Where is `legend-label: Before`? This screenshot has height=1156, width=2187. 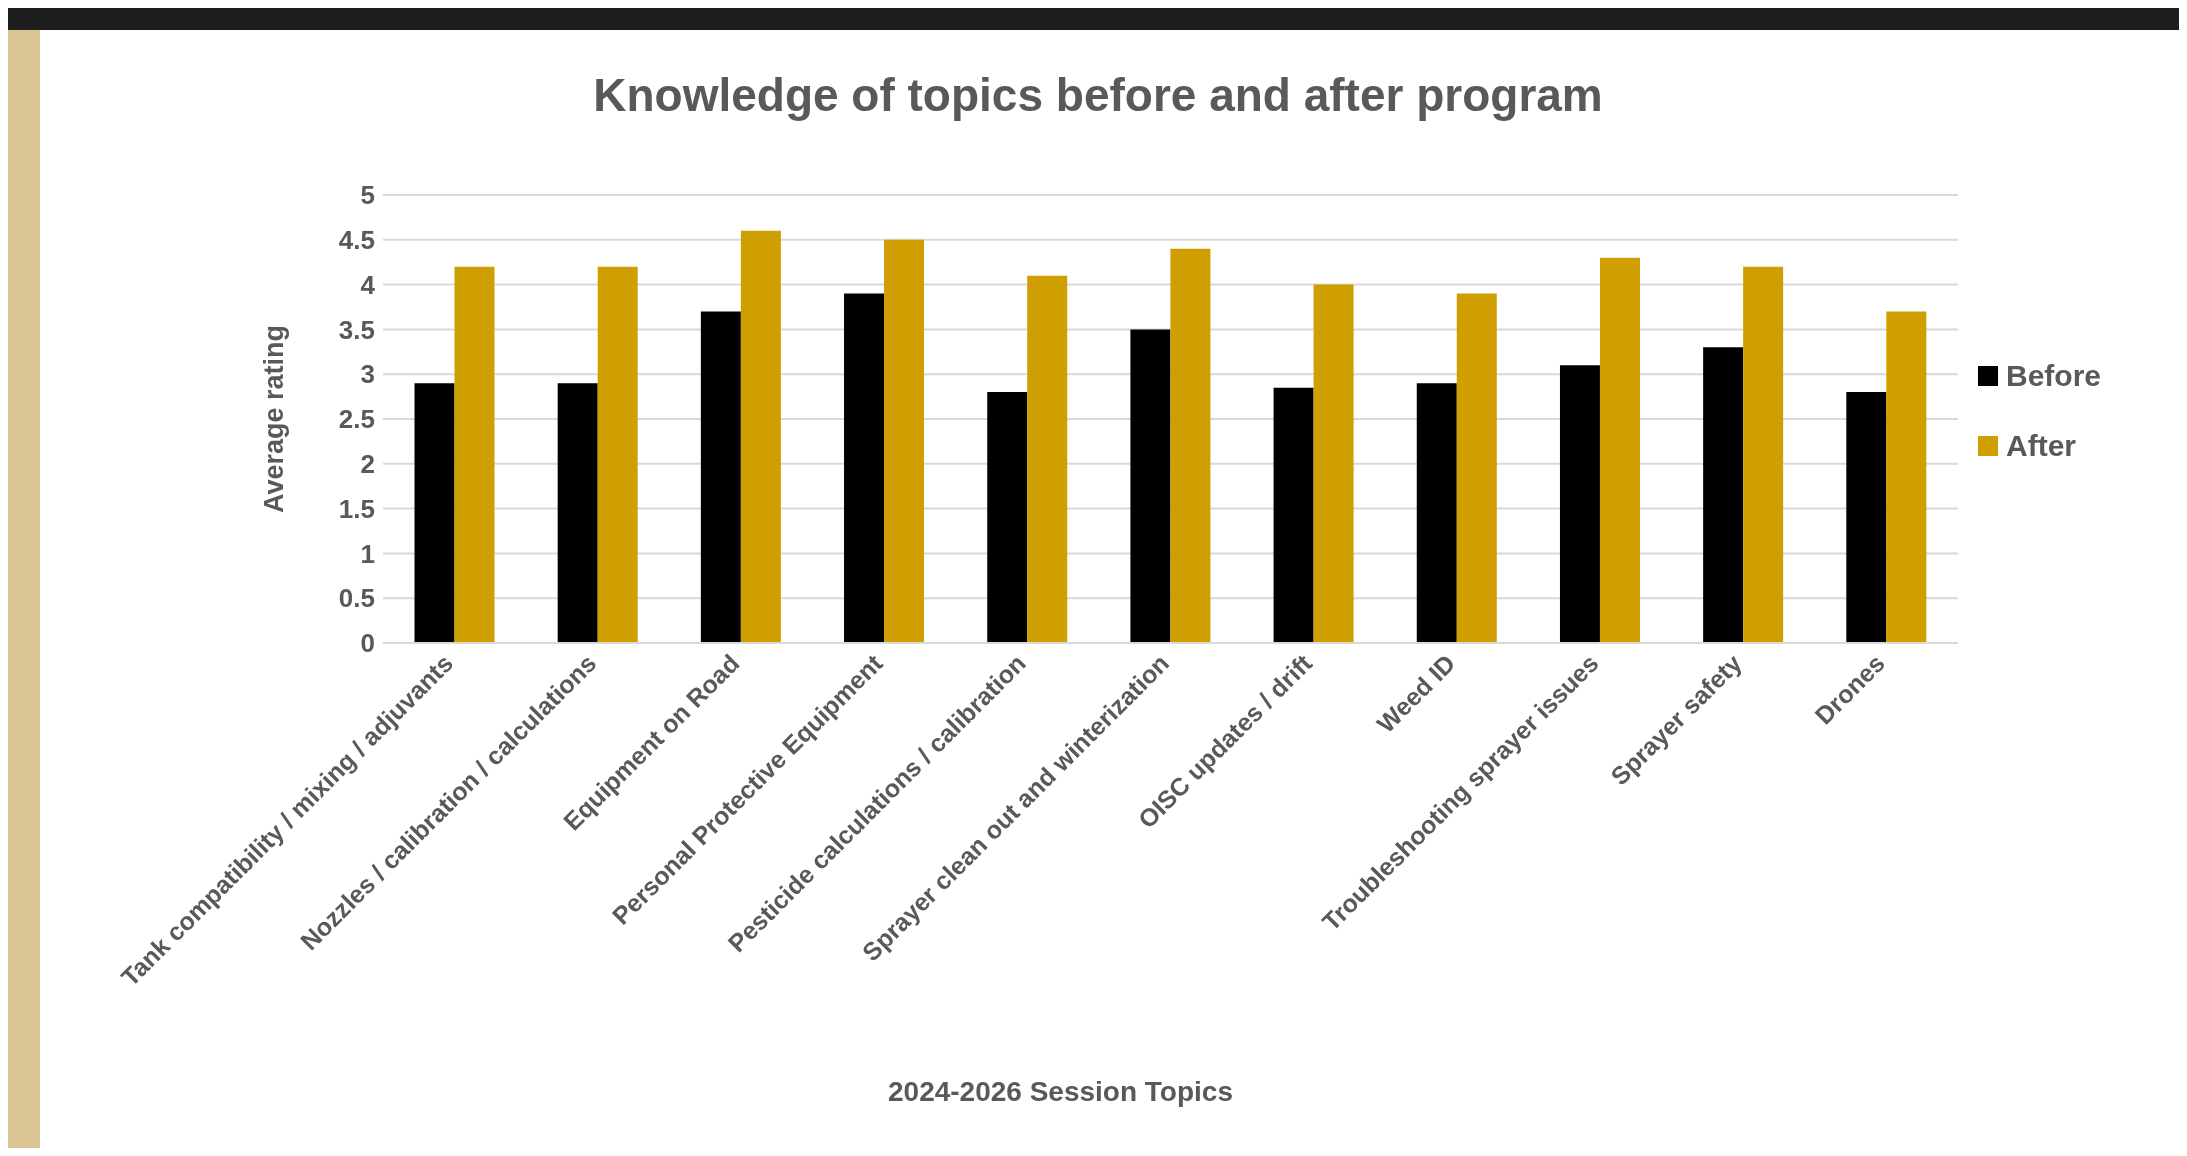
legend-label: Before is located at coordinates (2054, 375).